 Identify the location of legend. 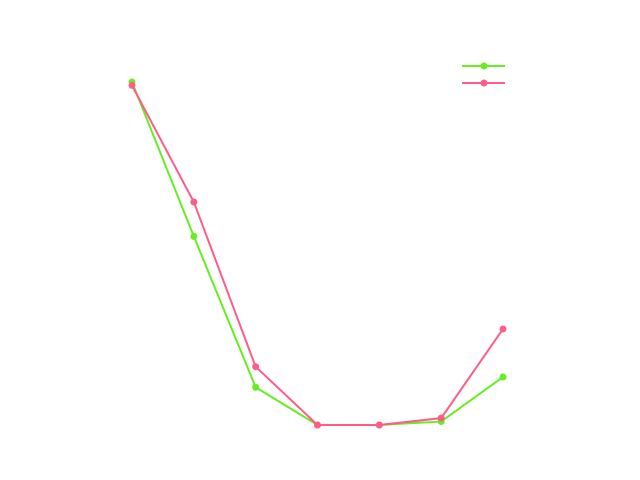
(483, 74).